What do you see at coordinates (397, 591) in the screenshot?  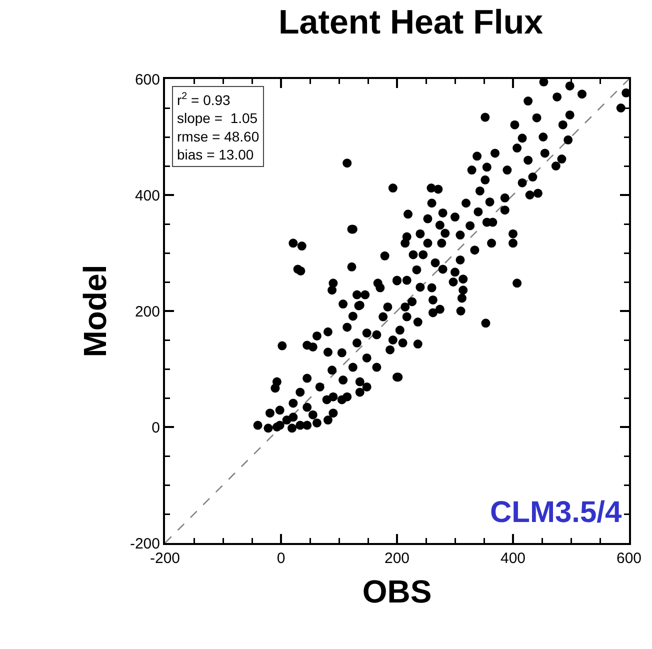 I see `x-axis-title: OBS` at bounding box center [397, 591].